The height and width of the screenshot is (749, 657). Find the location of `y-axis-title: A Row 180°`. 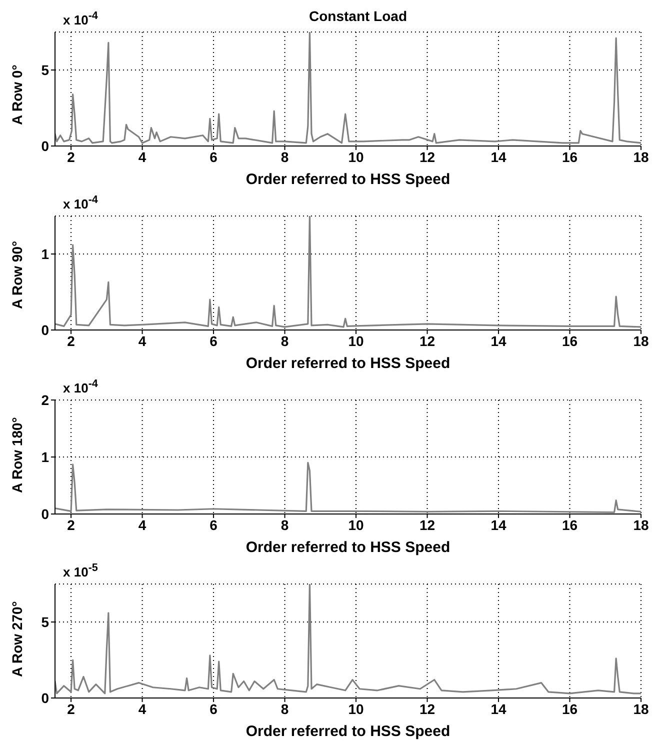

y-axis-title: A Row 180° is located at coordinates (16, 455).